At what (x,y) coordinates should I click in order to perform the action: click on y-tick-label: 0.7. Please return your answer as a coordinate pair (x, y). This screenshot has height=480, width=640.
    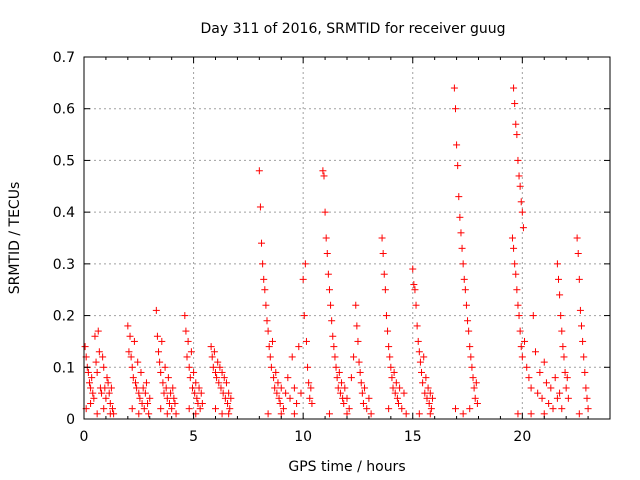
    Looking at the image, I should click on (64, 58).